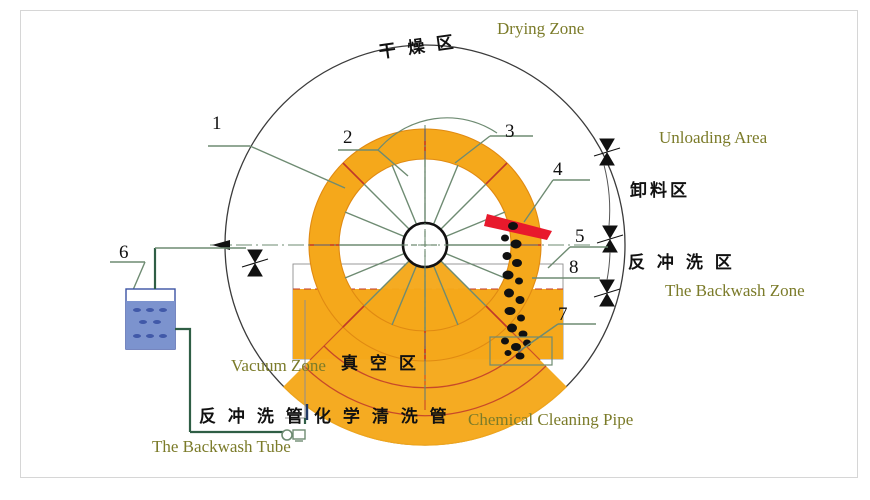 The width and height of the screenshot is (870, 500). What do you see at coordinates (510, 131) in the screenshot?
I see `callout-3: 3` at bounding box center [510, 131].